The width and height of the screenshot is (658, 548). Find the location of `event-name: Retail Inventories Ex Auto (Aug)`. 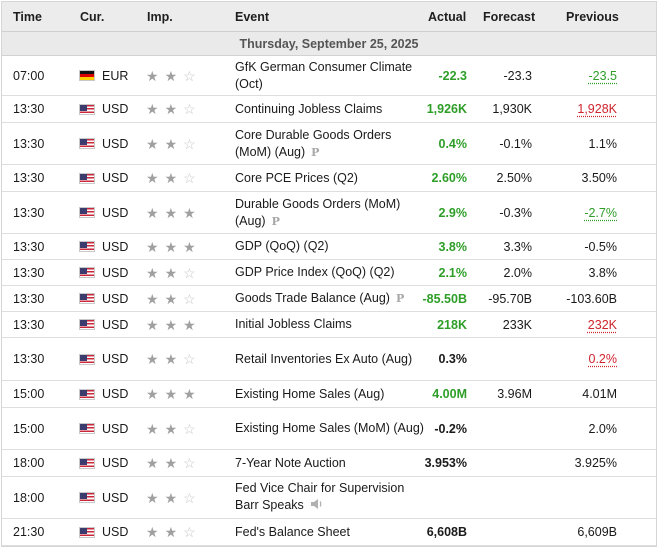

event-name: Retail Inventories Ex Auto (Aug) is located at coordinates (324, 358).